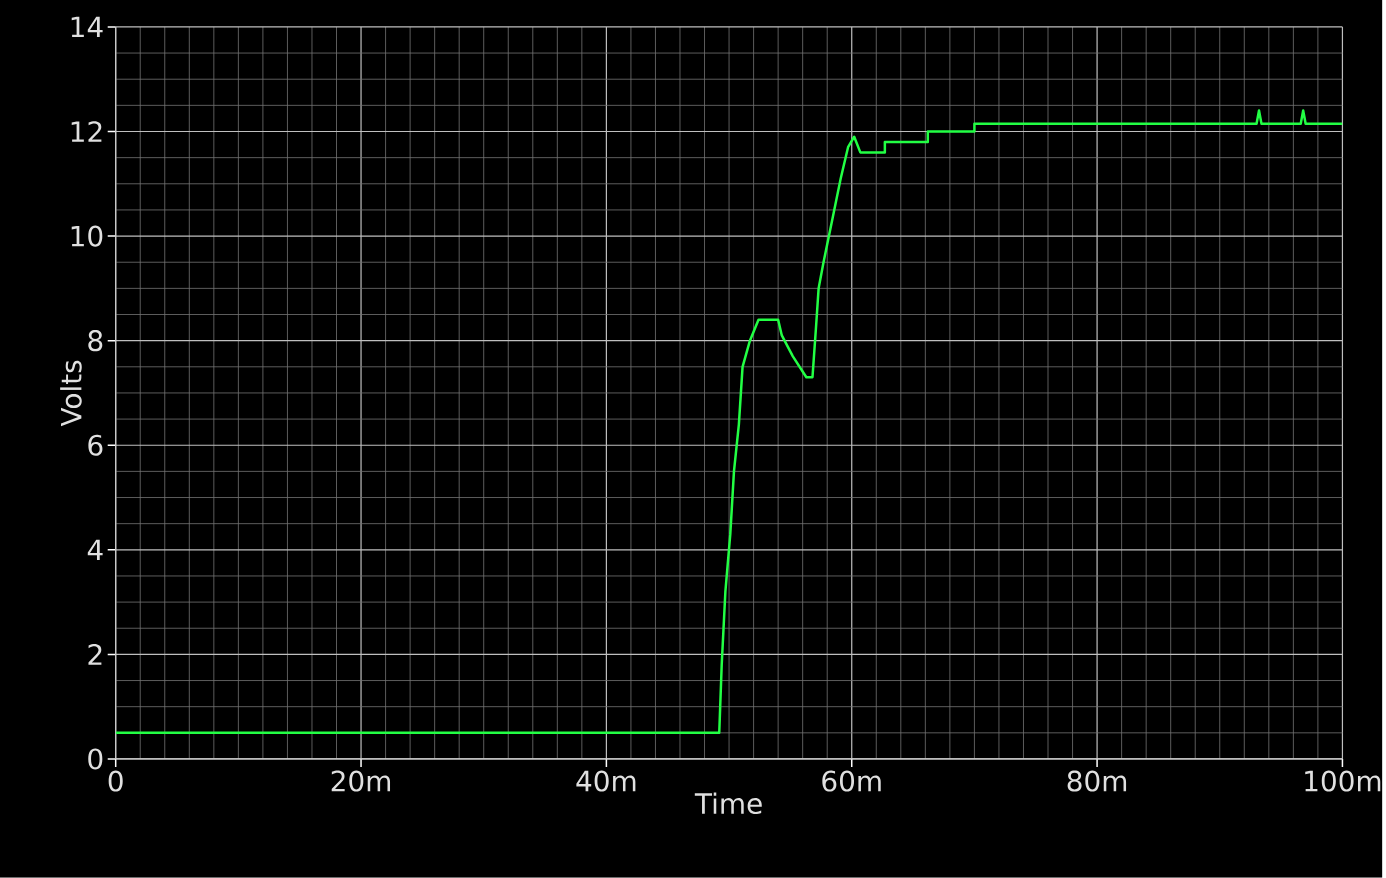 The height and width of the screenshot is (878, 1386). What do you see at coordinates (95, 654) in the screenshot?
I see `y-tick-label: 2` at bounding box center [95, 654].